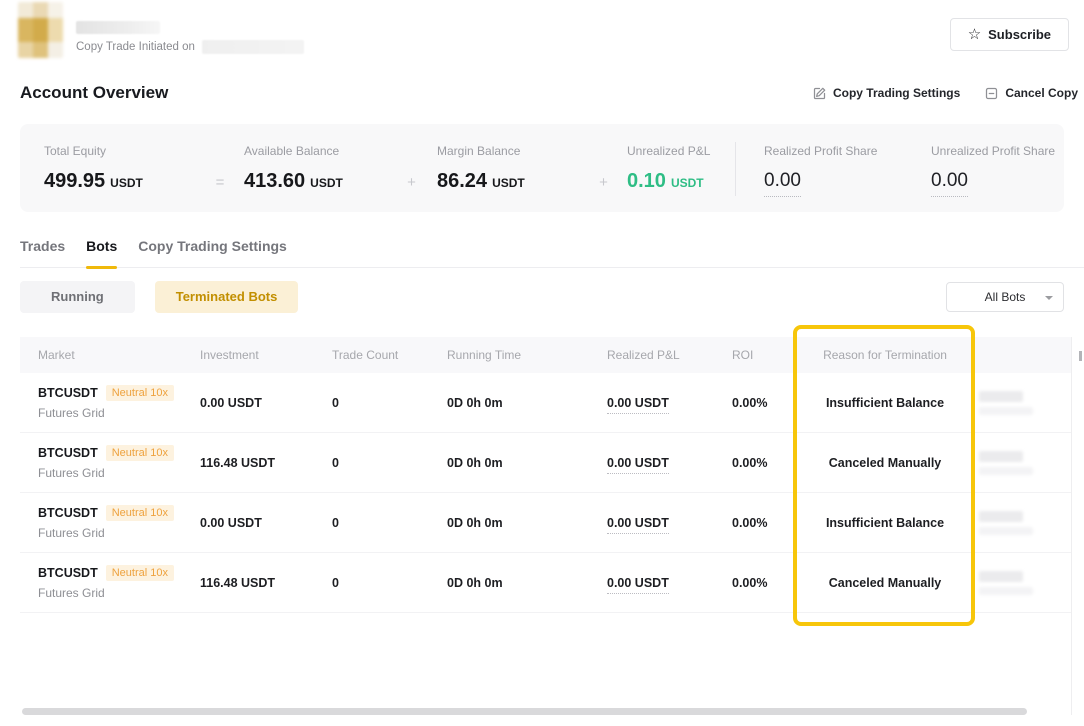 Image resolution: width=1084 pixels, height=726 pixels. Describe the element at coordinates (991, 93) in the screenshot. I see `minus-square-icon` at that location.